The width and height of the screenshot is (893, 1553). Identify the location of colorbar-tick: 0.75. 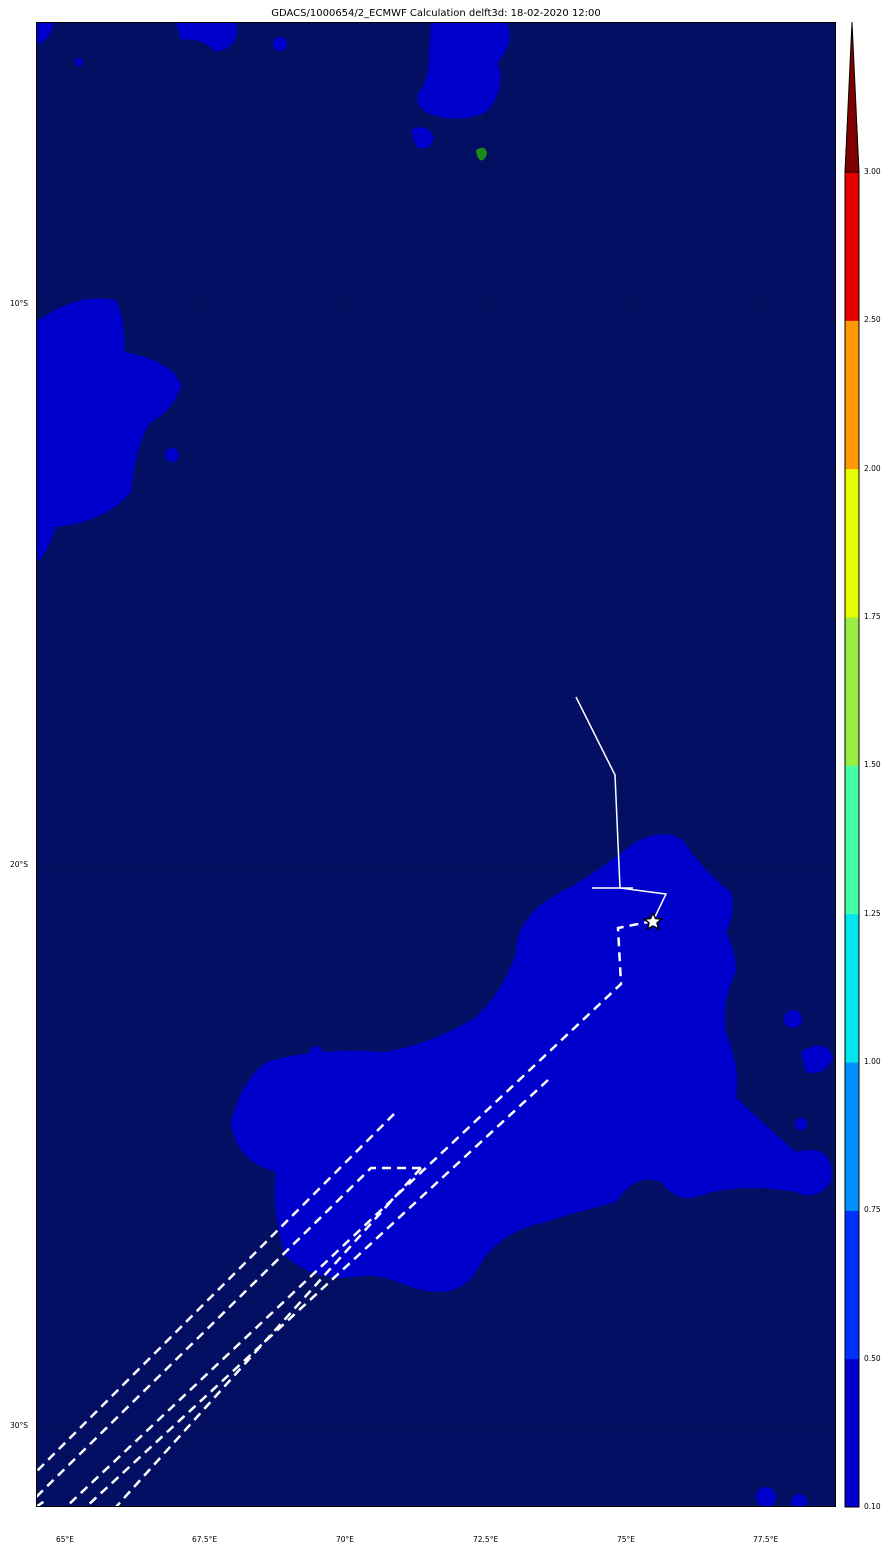
(872, 1210).